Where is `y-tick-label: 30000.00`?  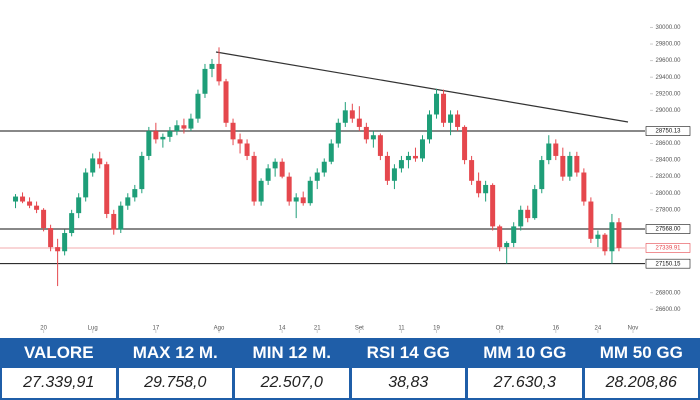 y-tick-label: 30000.00 is located at coordinates (668, 28).